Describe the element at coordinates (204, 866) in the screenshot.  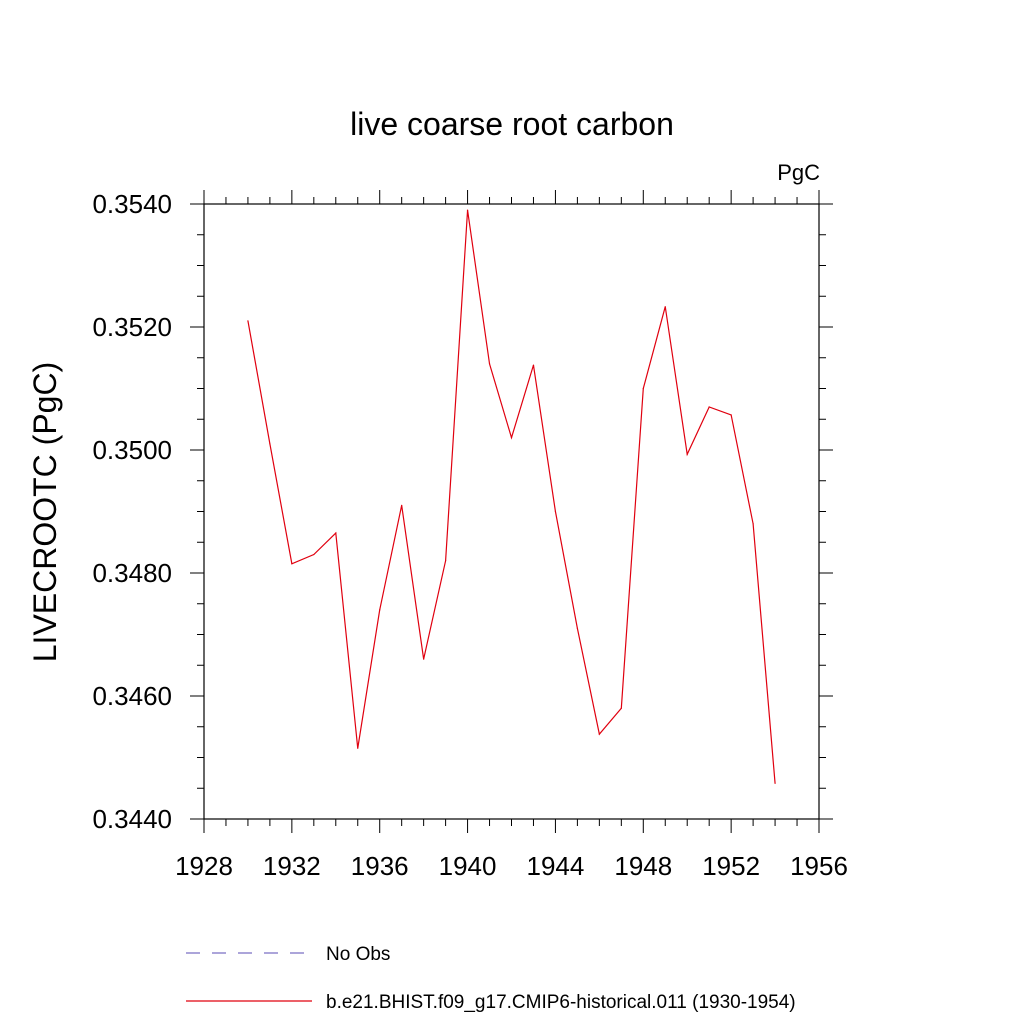
I see `x-tick-label: 1928` at that location.